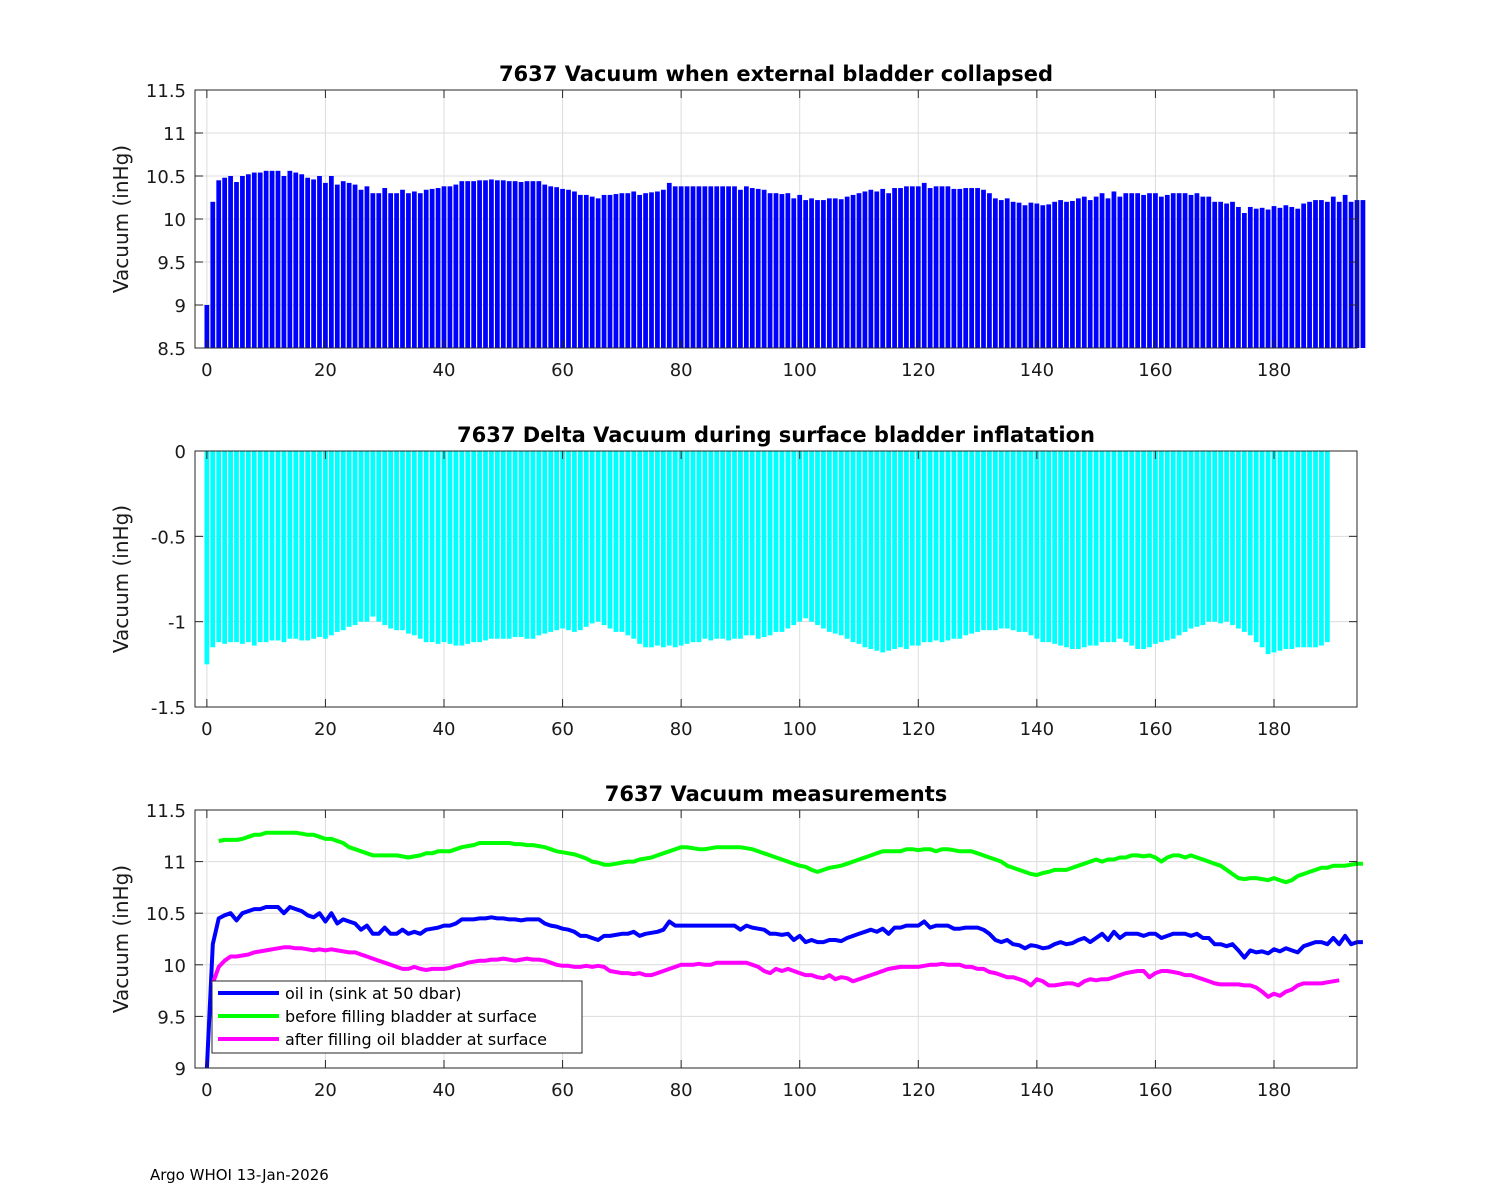  I want to click on y-tick-label: 9, so click(180, 306).